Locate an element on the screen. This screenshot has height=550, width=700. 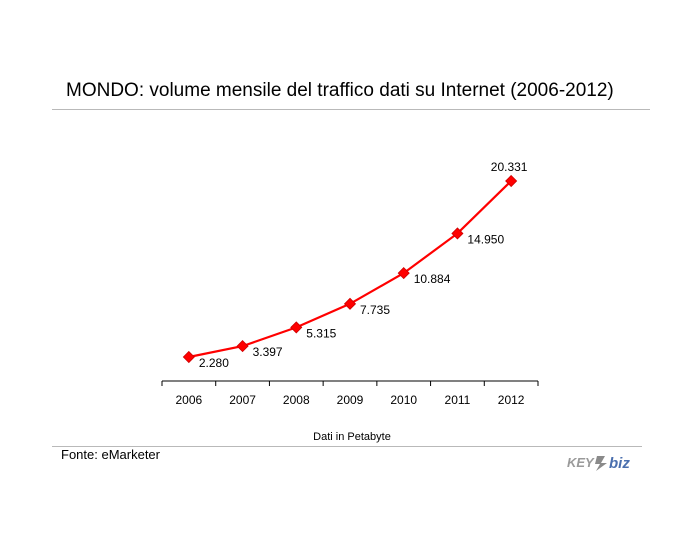
data-label: 10.884 is located at coordinates (432, 279).